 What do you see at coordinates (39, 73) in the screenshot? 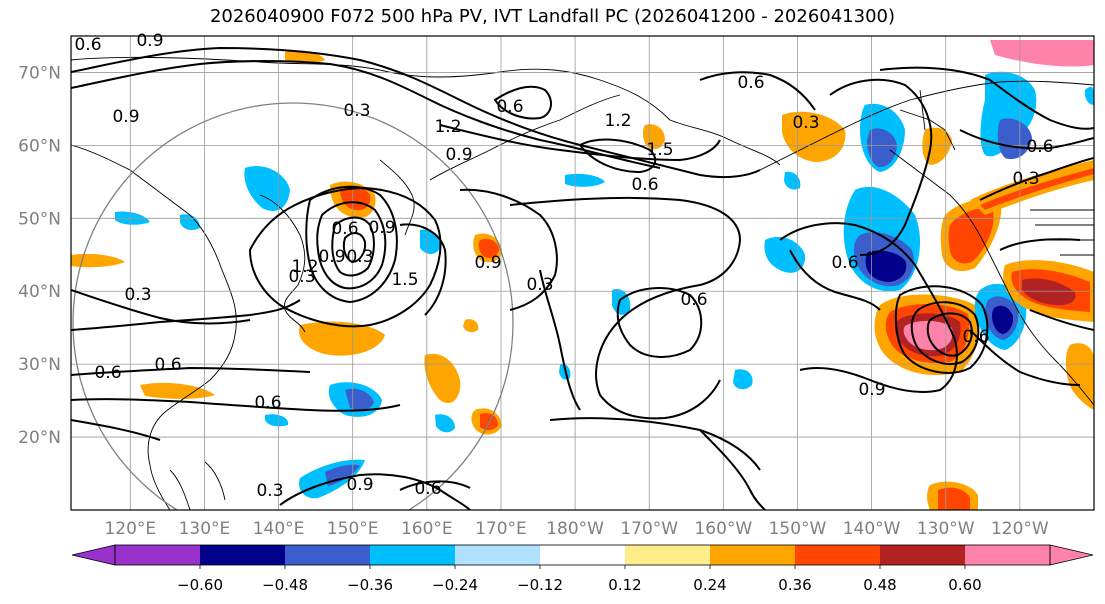
I see `lat-label: 70°N` at bounding box center [39, 73].